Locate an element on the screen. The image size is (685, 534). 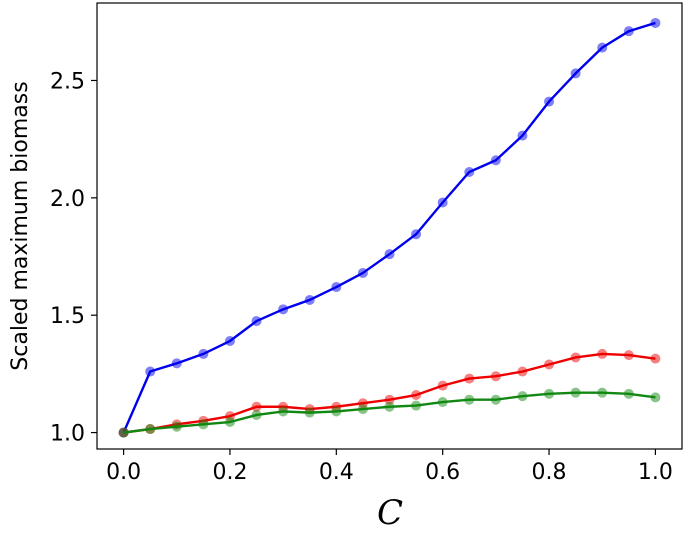
y-axis: 1.0 1.5 2.0 2.5 is located at coordinates (73, 258).